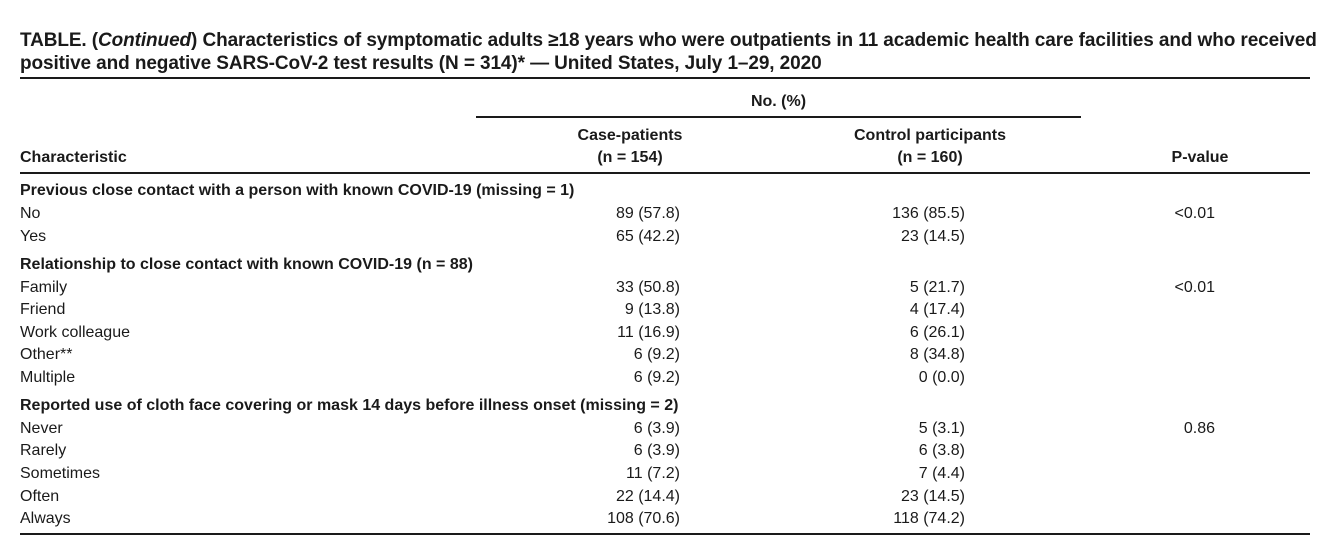 This screenshot has width=1334, height=539. I want to click on control-participants-cell: 6 (26.1), so click(937, 332).